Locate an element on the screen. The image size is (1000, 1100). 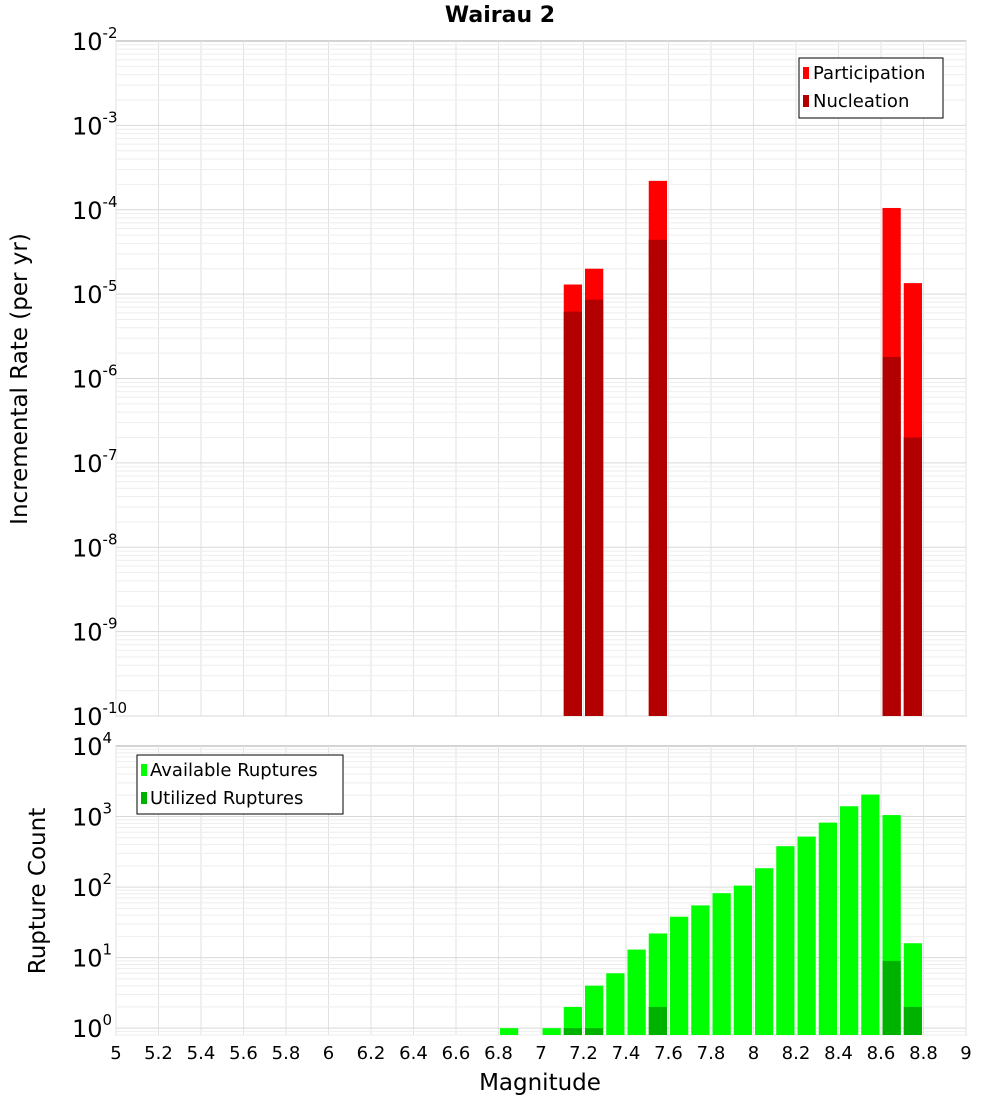
top-y-tick-label: 10⁻⁸ is located at coordinates (95, 546).